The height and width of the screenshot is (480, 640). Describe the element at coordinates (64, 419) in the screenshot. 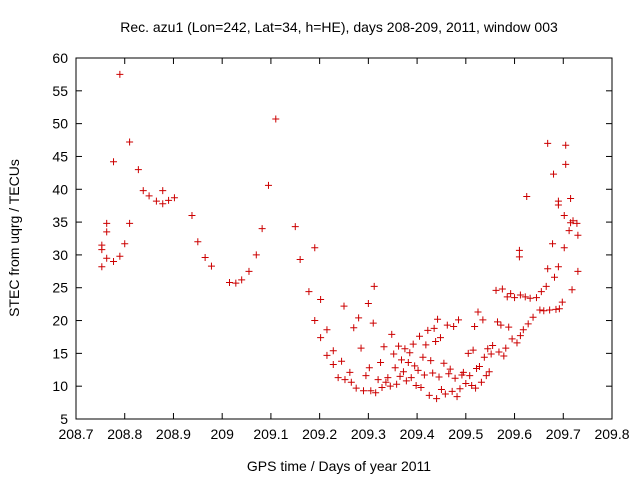

I see `y-tick-label: 5` at that location.